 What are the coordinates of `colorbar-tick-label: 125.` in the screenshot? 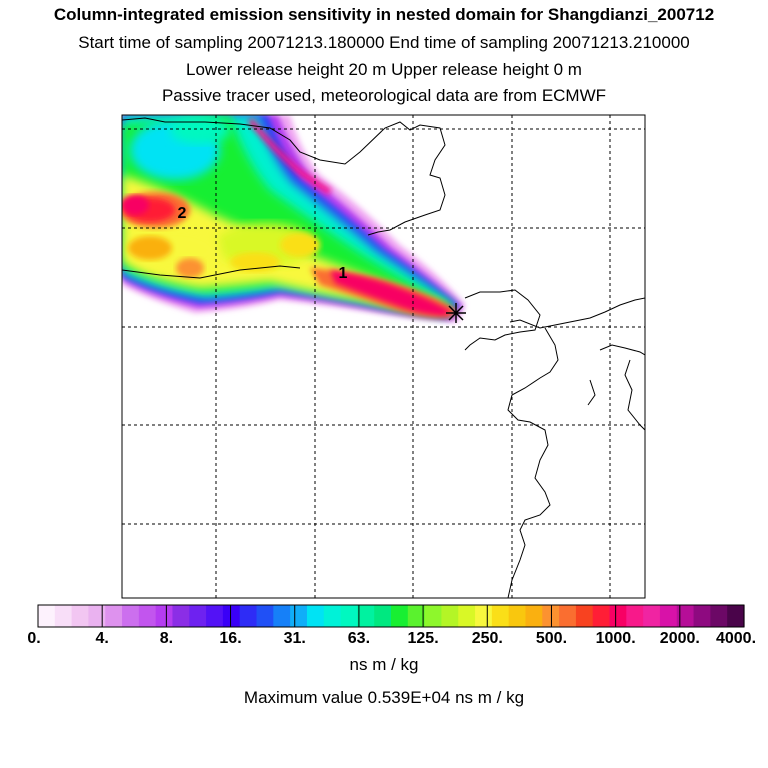 It's located at (423, 638).